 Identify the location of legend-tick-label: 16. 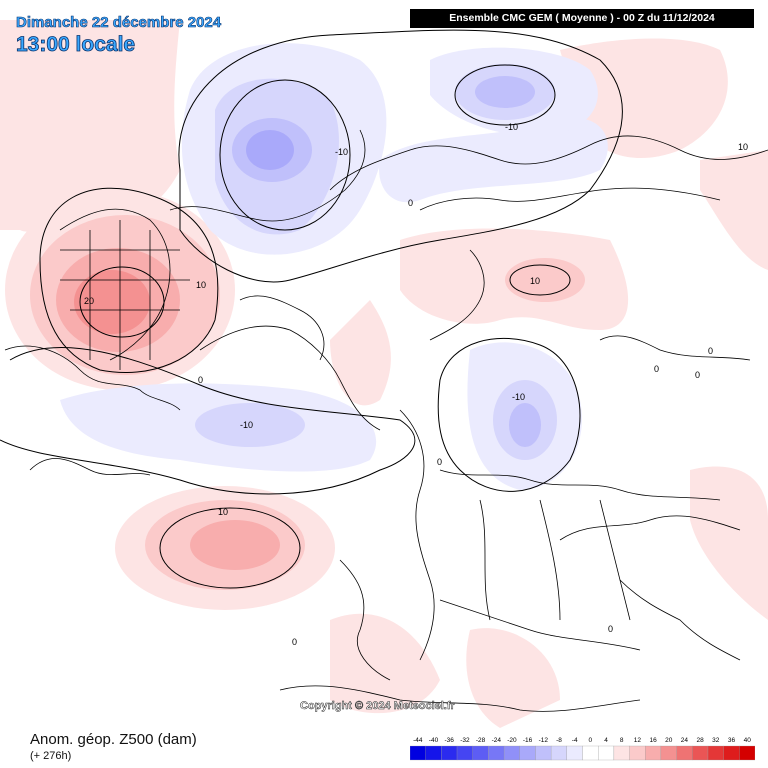
(653, 740).